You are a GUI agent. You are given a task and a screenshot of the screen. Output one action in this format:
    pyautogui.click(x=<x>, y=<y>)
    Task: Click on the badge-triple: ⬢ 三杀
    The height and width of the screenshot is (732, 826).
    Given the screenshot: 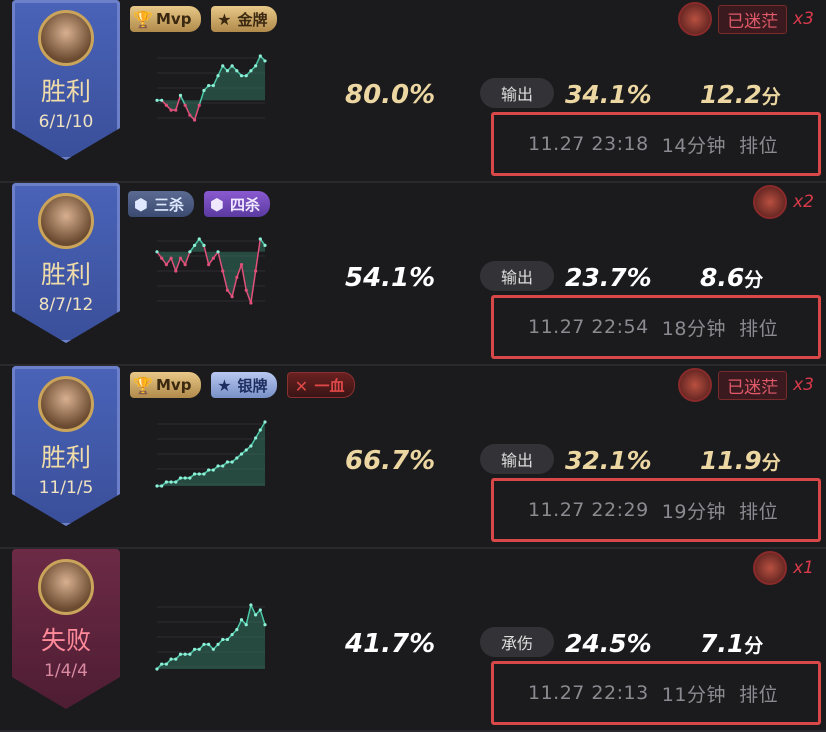 What is the action you would take?
    pyautogui.click(x=161, y=204)
    